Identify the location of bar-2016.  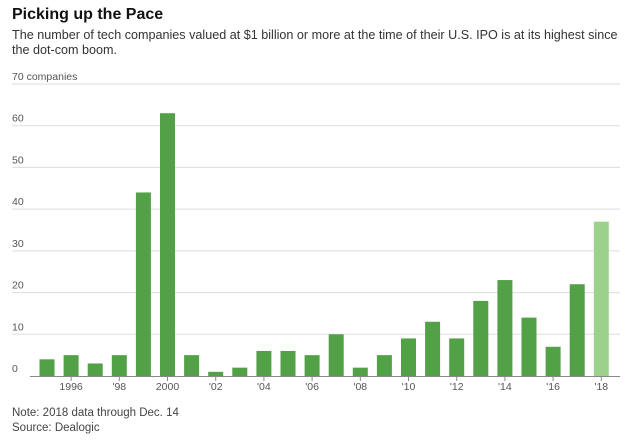
(553, 361).